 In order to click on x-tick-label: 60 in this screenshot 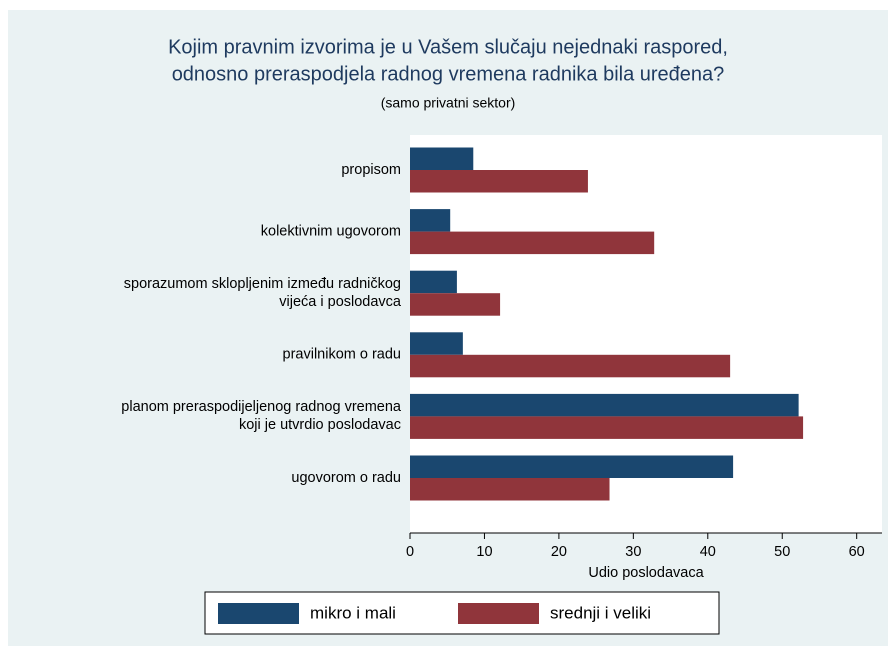, I will do `click(857, 552)`.